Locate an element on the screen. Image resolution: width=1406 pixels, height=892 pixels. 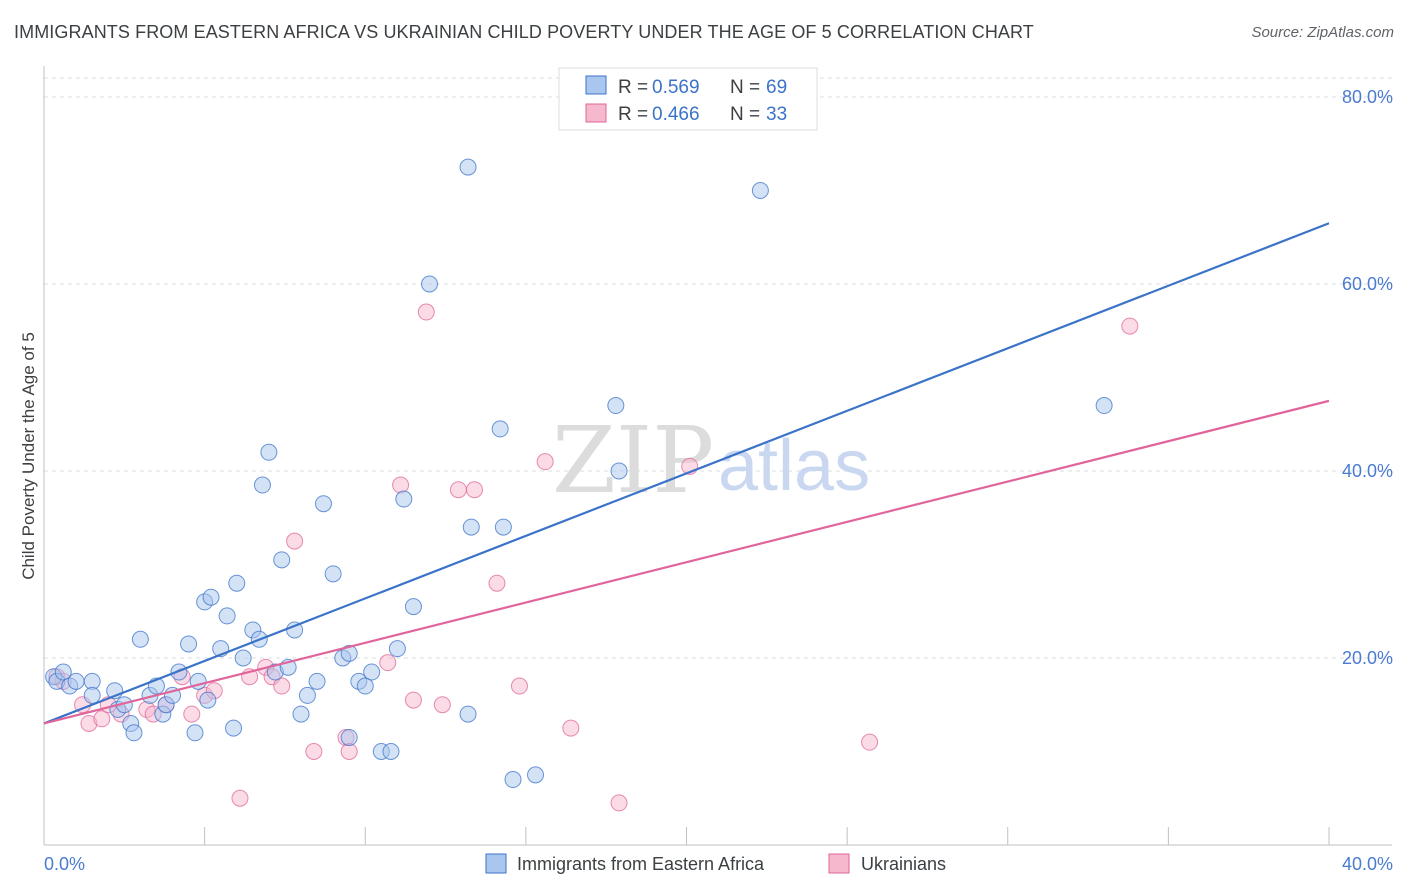
watermark: ZIP atlas is located at coordinates (711, 460).